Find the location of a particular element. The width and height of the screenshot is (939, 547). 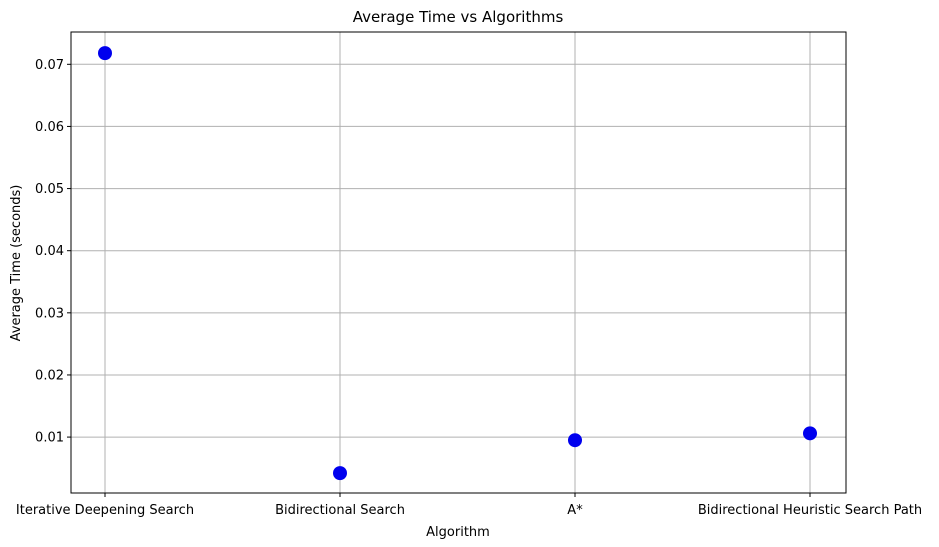

y-axis-ticks: 0.01 0.02 0.03 0.04 0.05 0.06 0.07 is located at coordinates (53, 252).